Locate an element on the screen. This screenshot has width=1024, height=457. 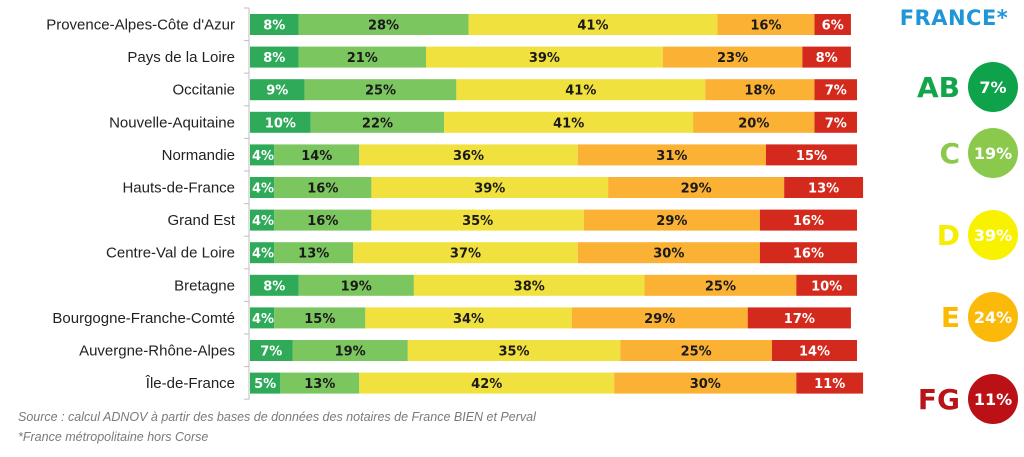
legend-value-circle: 11% is located at coordinates (993, 399).